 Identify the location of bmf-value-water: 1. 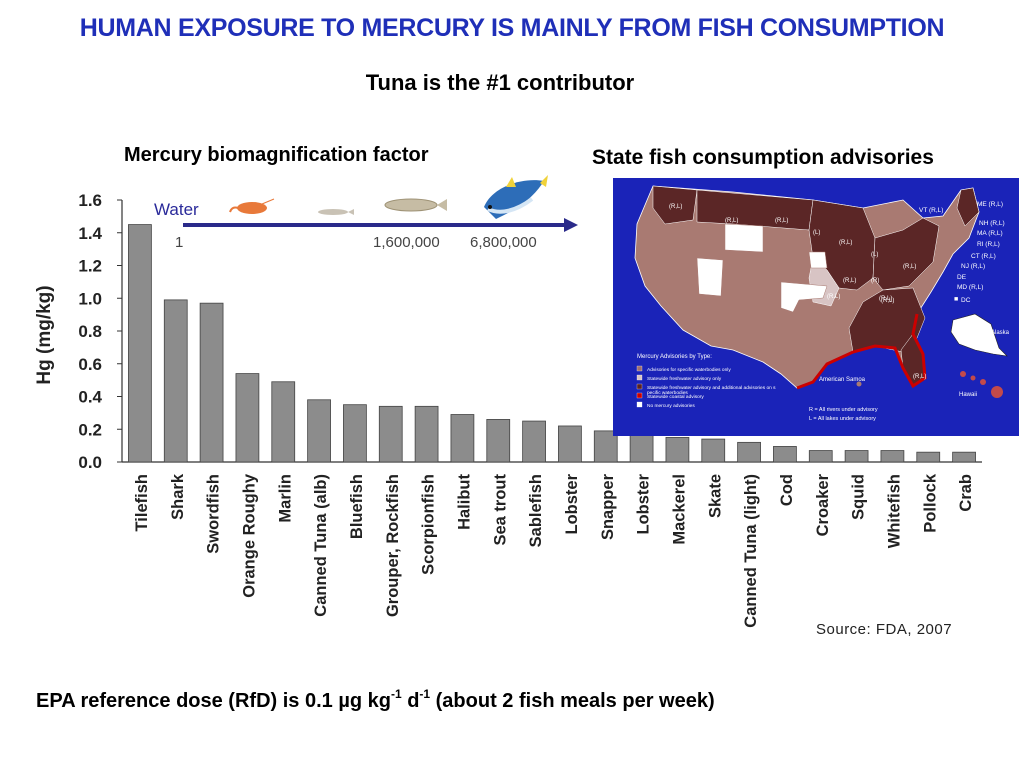
(179, 242).